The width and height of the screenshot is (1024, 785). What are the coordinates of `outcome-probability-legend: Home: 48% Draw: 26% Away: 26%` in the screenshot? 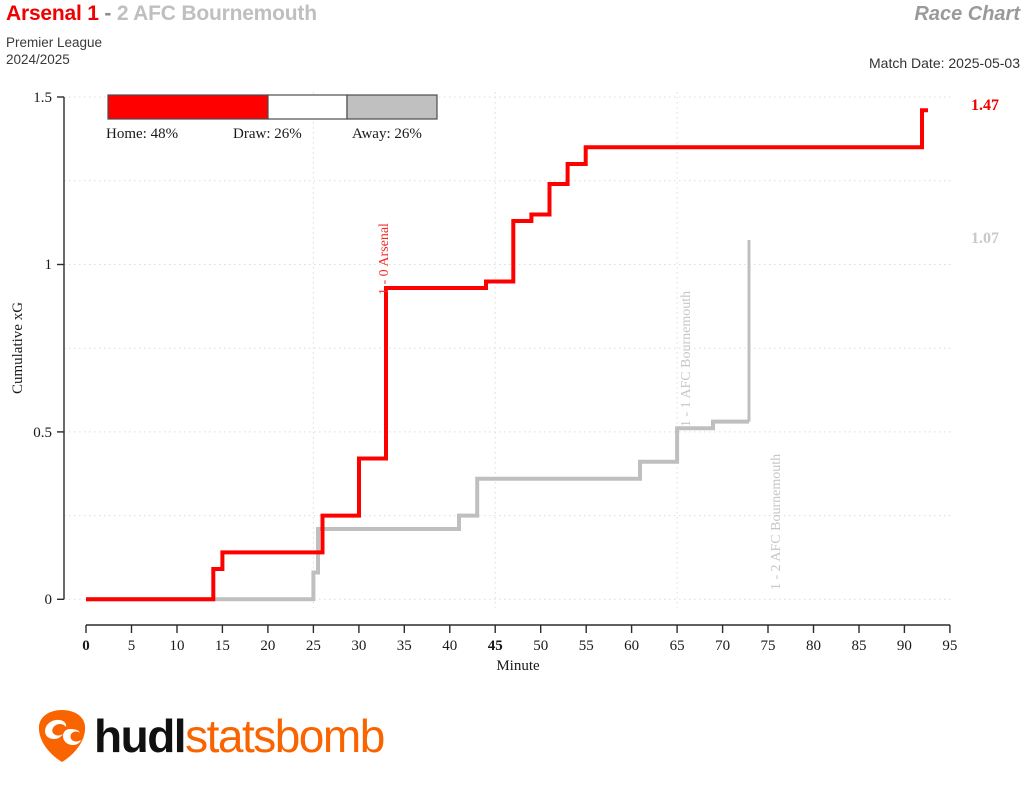 It's located at (272, 118).